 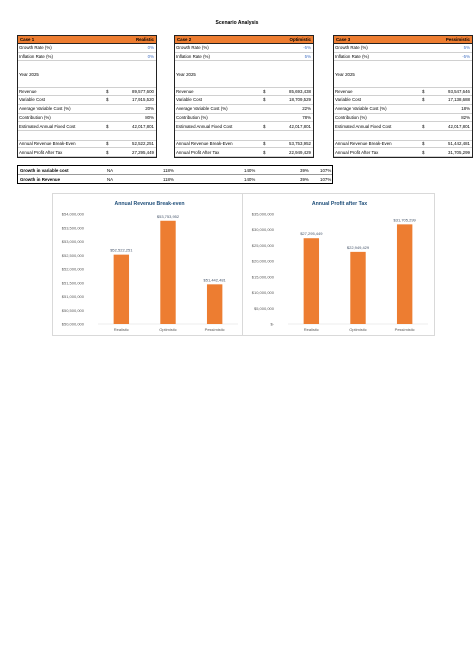 I want to click on case-label: Case 2, so click(x=184, y=39).